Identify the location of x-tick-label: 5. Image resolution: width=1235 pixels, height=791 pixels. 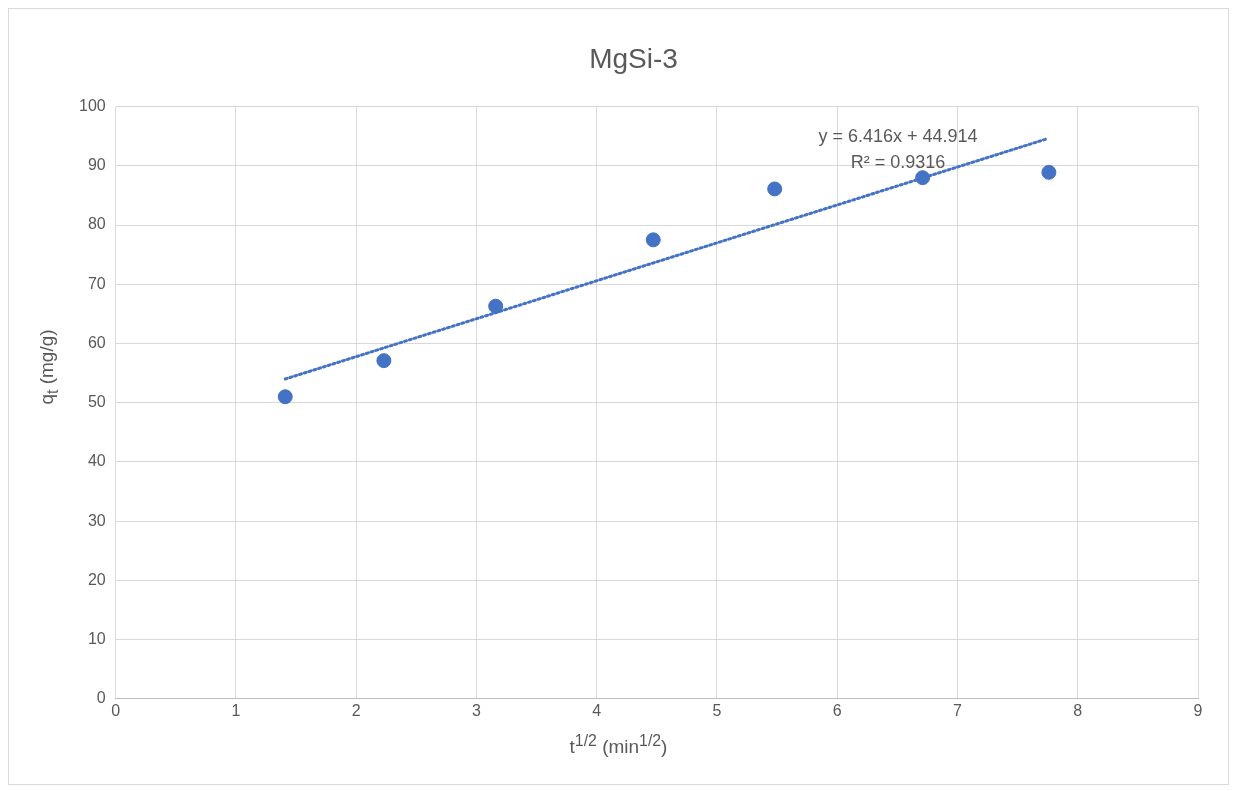
(717, 710).